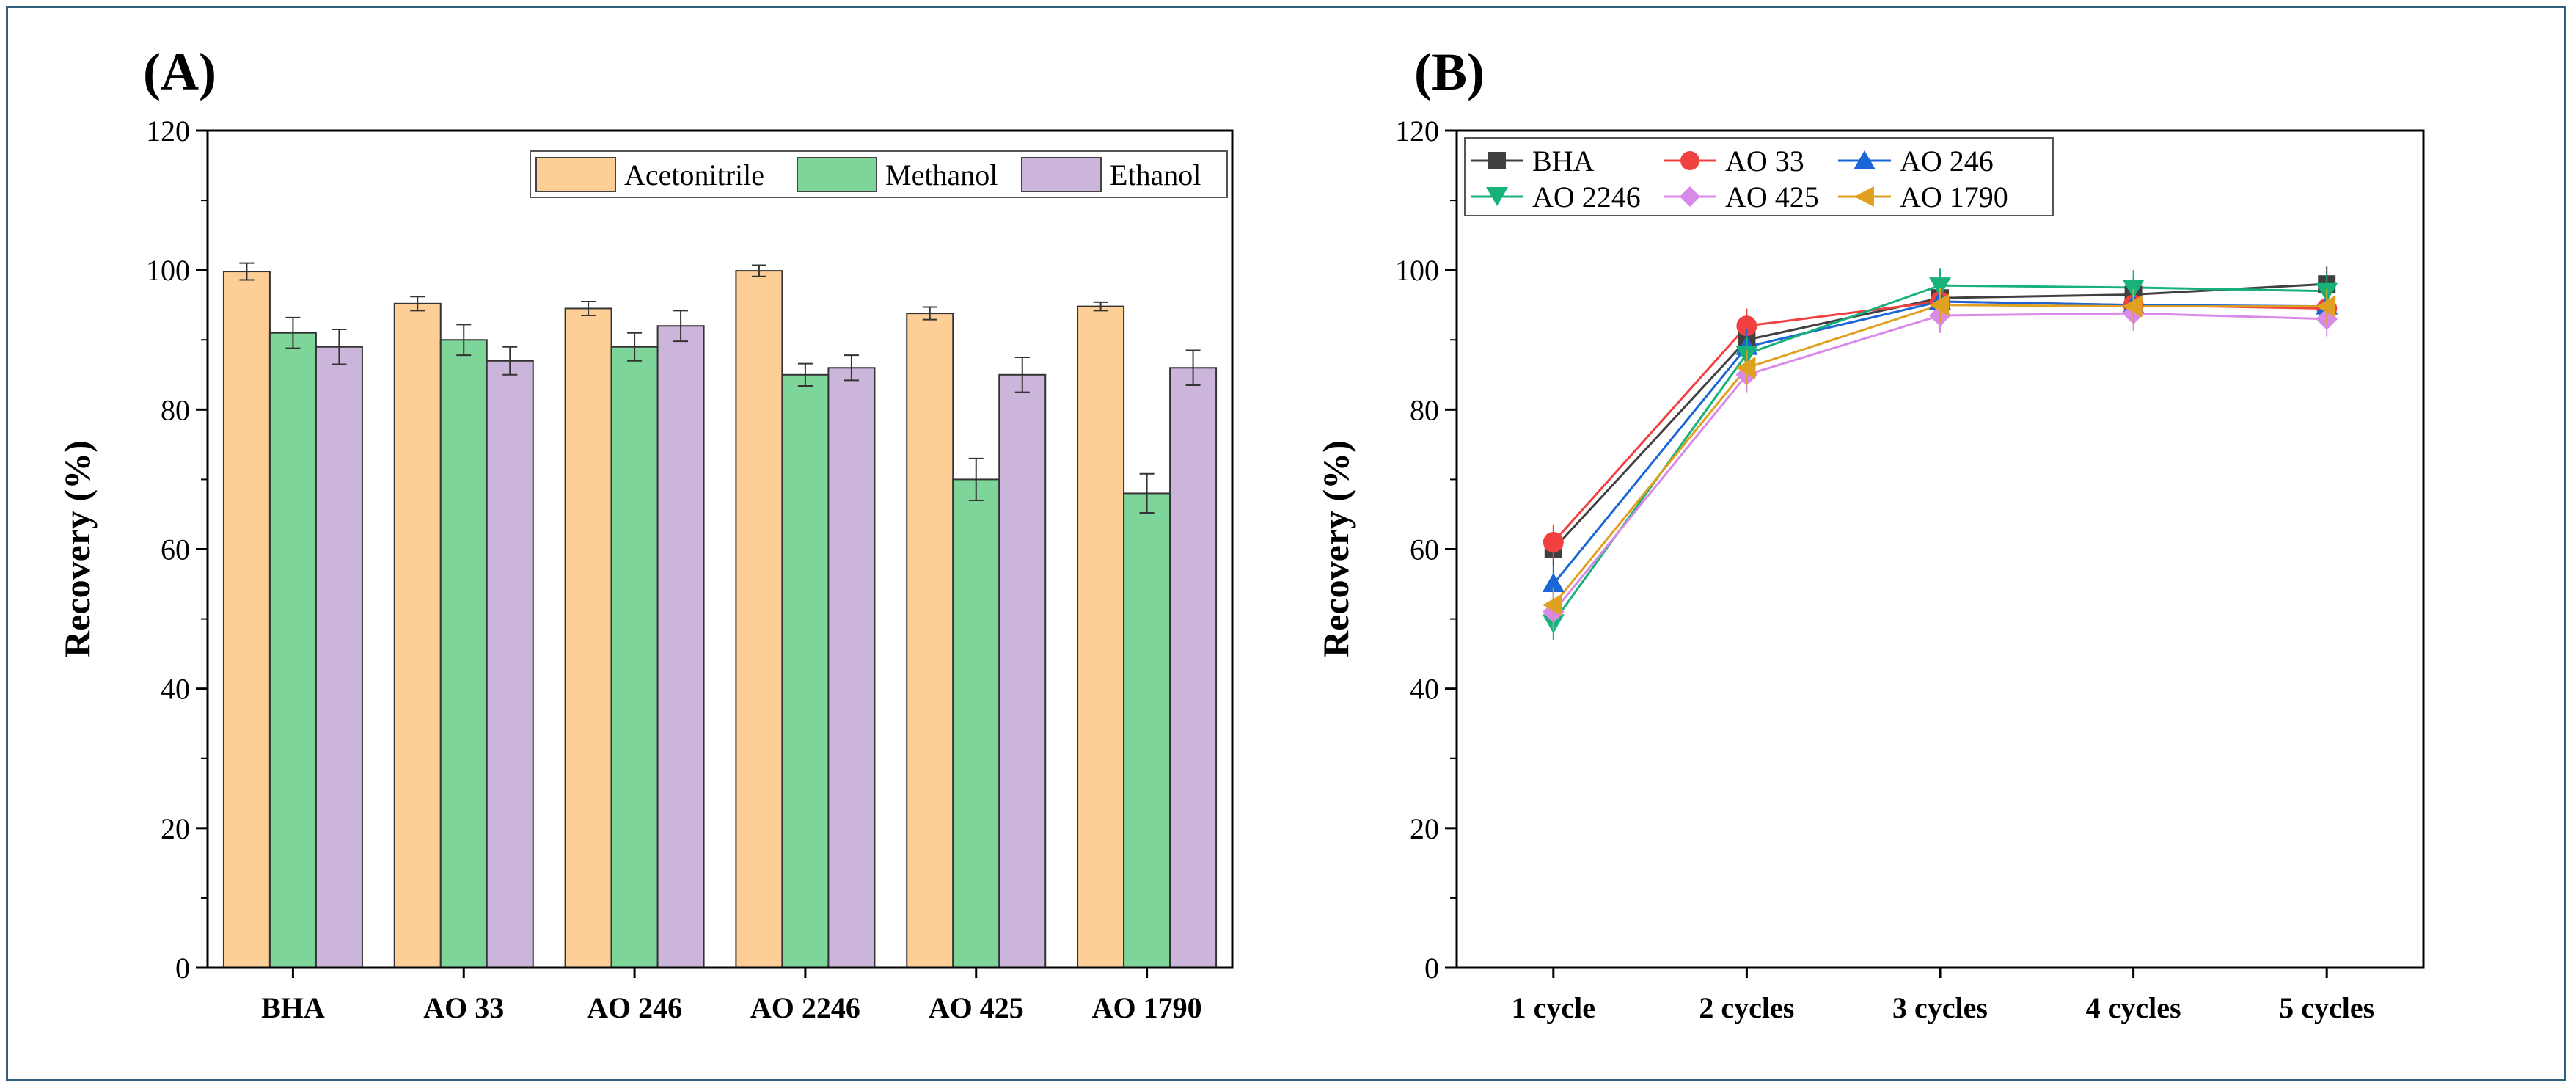 The image size is (2576, 1091). I want to click on triangle-left-marker-icon, so click(1864, 196).